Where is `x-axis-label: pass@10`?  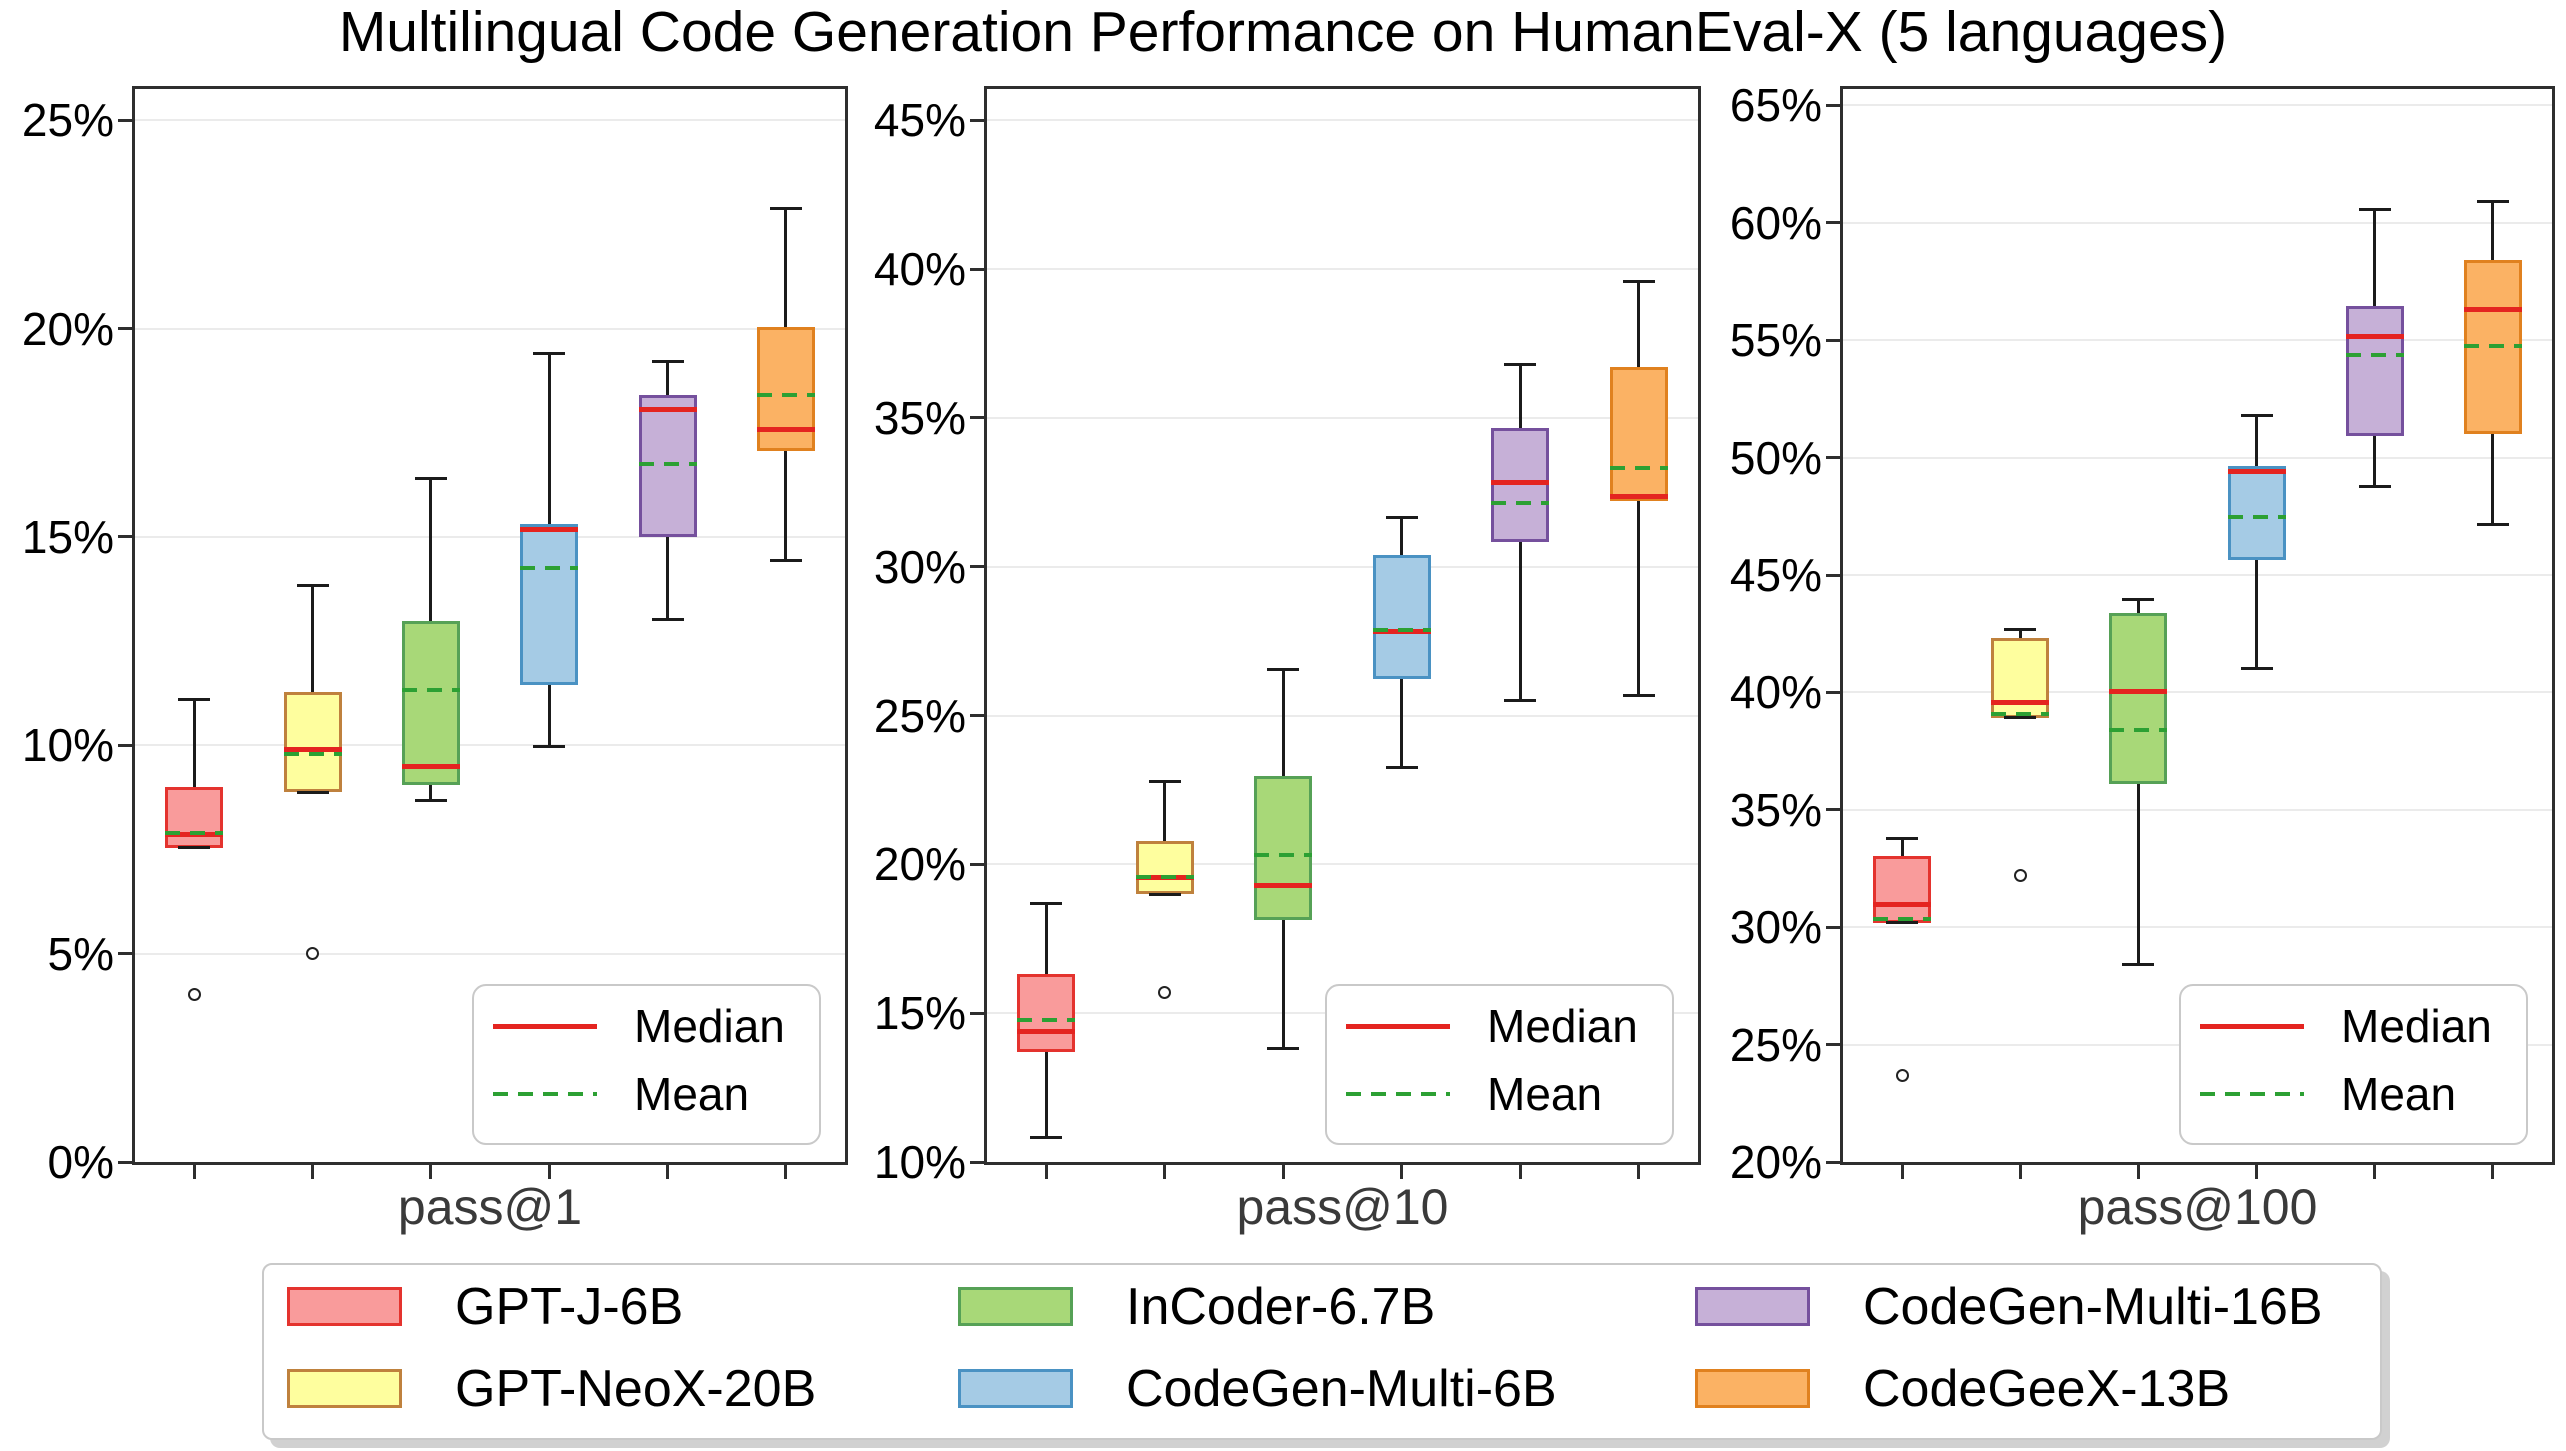
x-axis-label: pass@10 is located at coordinates (1342, 1207).